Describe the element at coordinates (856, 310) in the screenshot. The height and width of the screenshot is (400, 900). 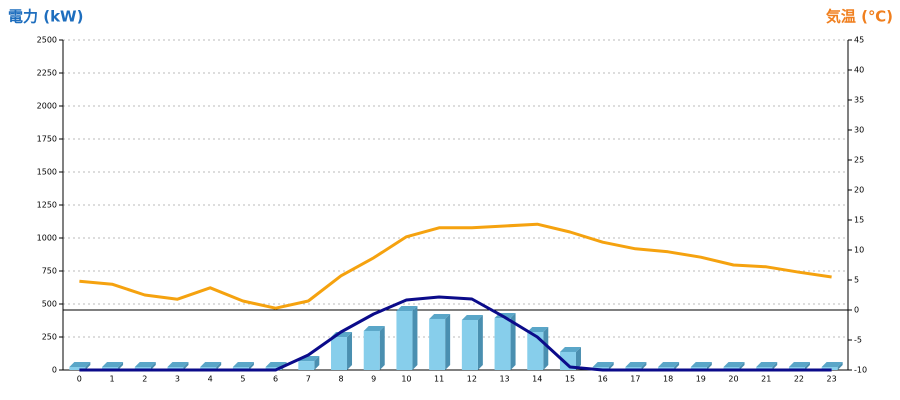
I see `y2-tick-label: 0` at that location.